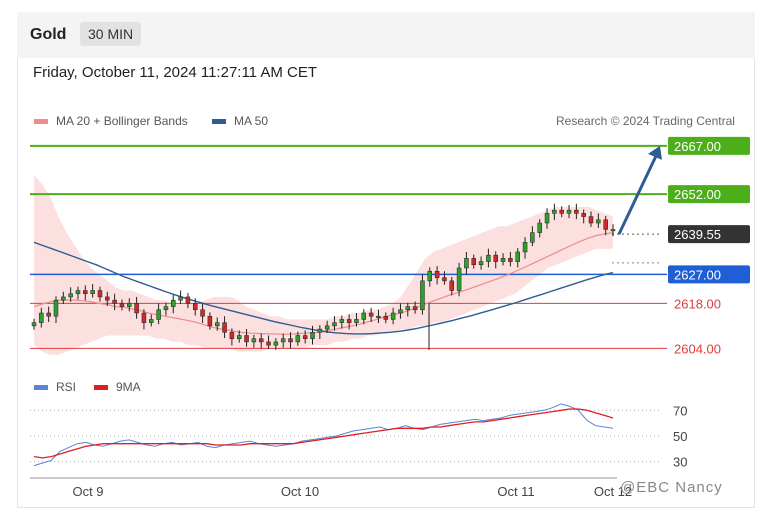 The height and width of the screenshot is (519, 771). What do you see at coordinates (128, 387) in the screenshot?
I see `legend-label-9ma: 9MA` at bounding box center [128, 387].